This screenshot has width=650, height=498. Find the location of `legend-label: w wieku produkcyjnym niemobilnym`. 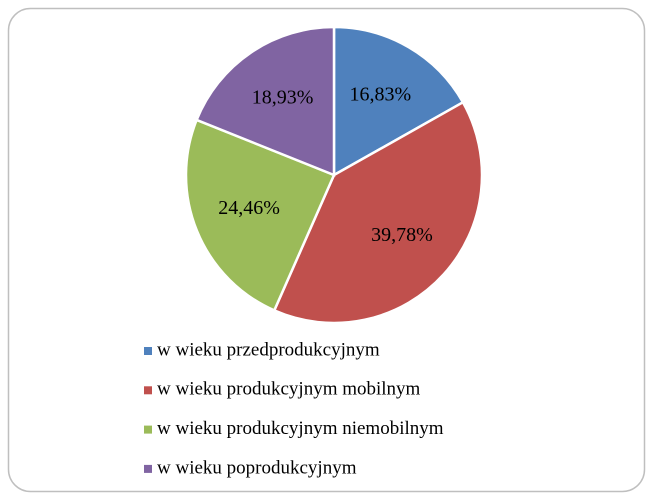

legend-label: w wieku produkcyjnym niemobilnym is located at coordinates (300, 428).